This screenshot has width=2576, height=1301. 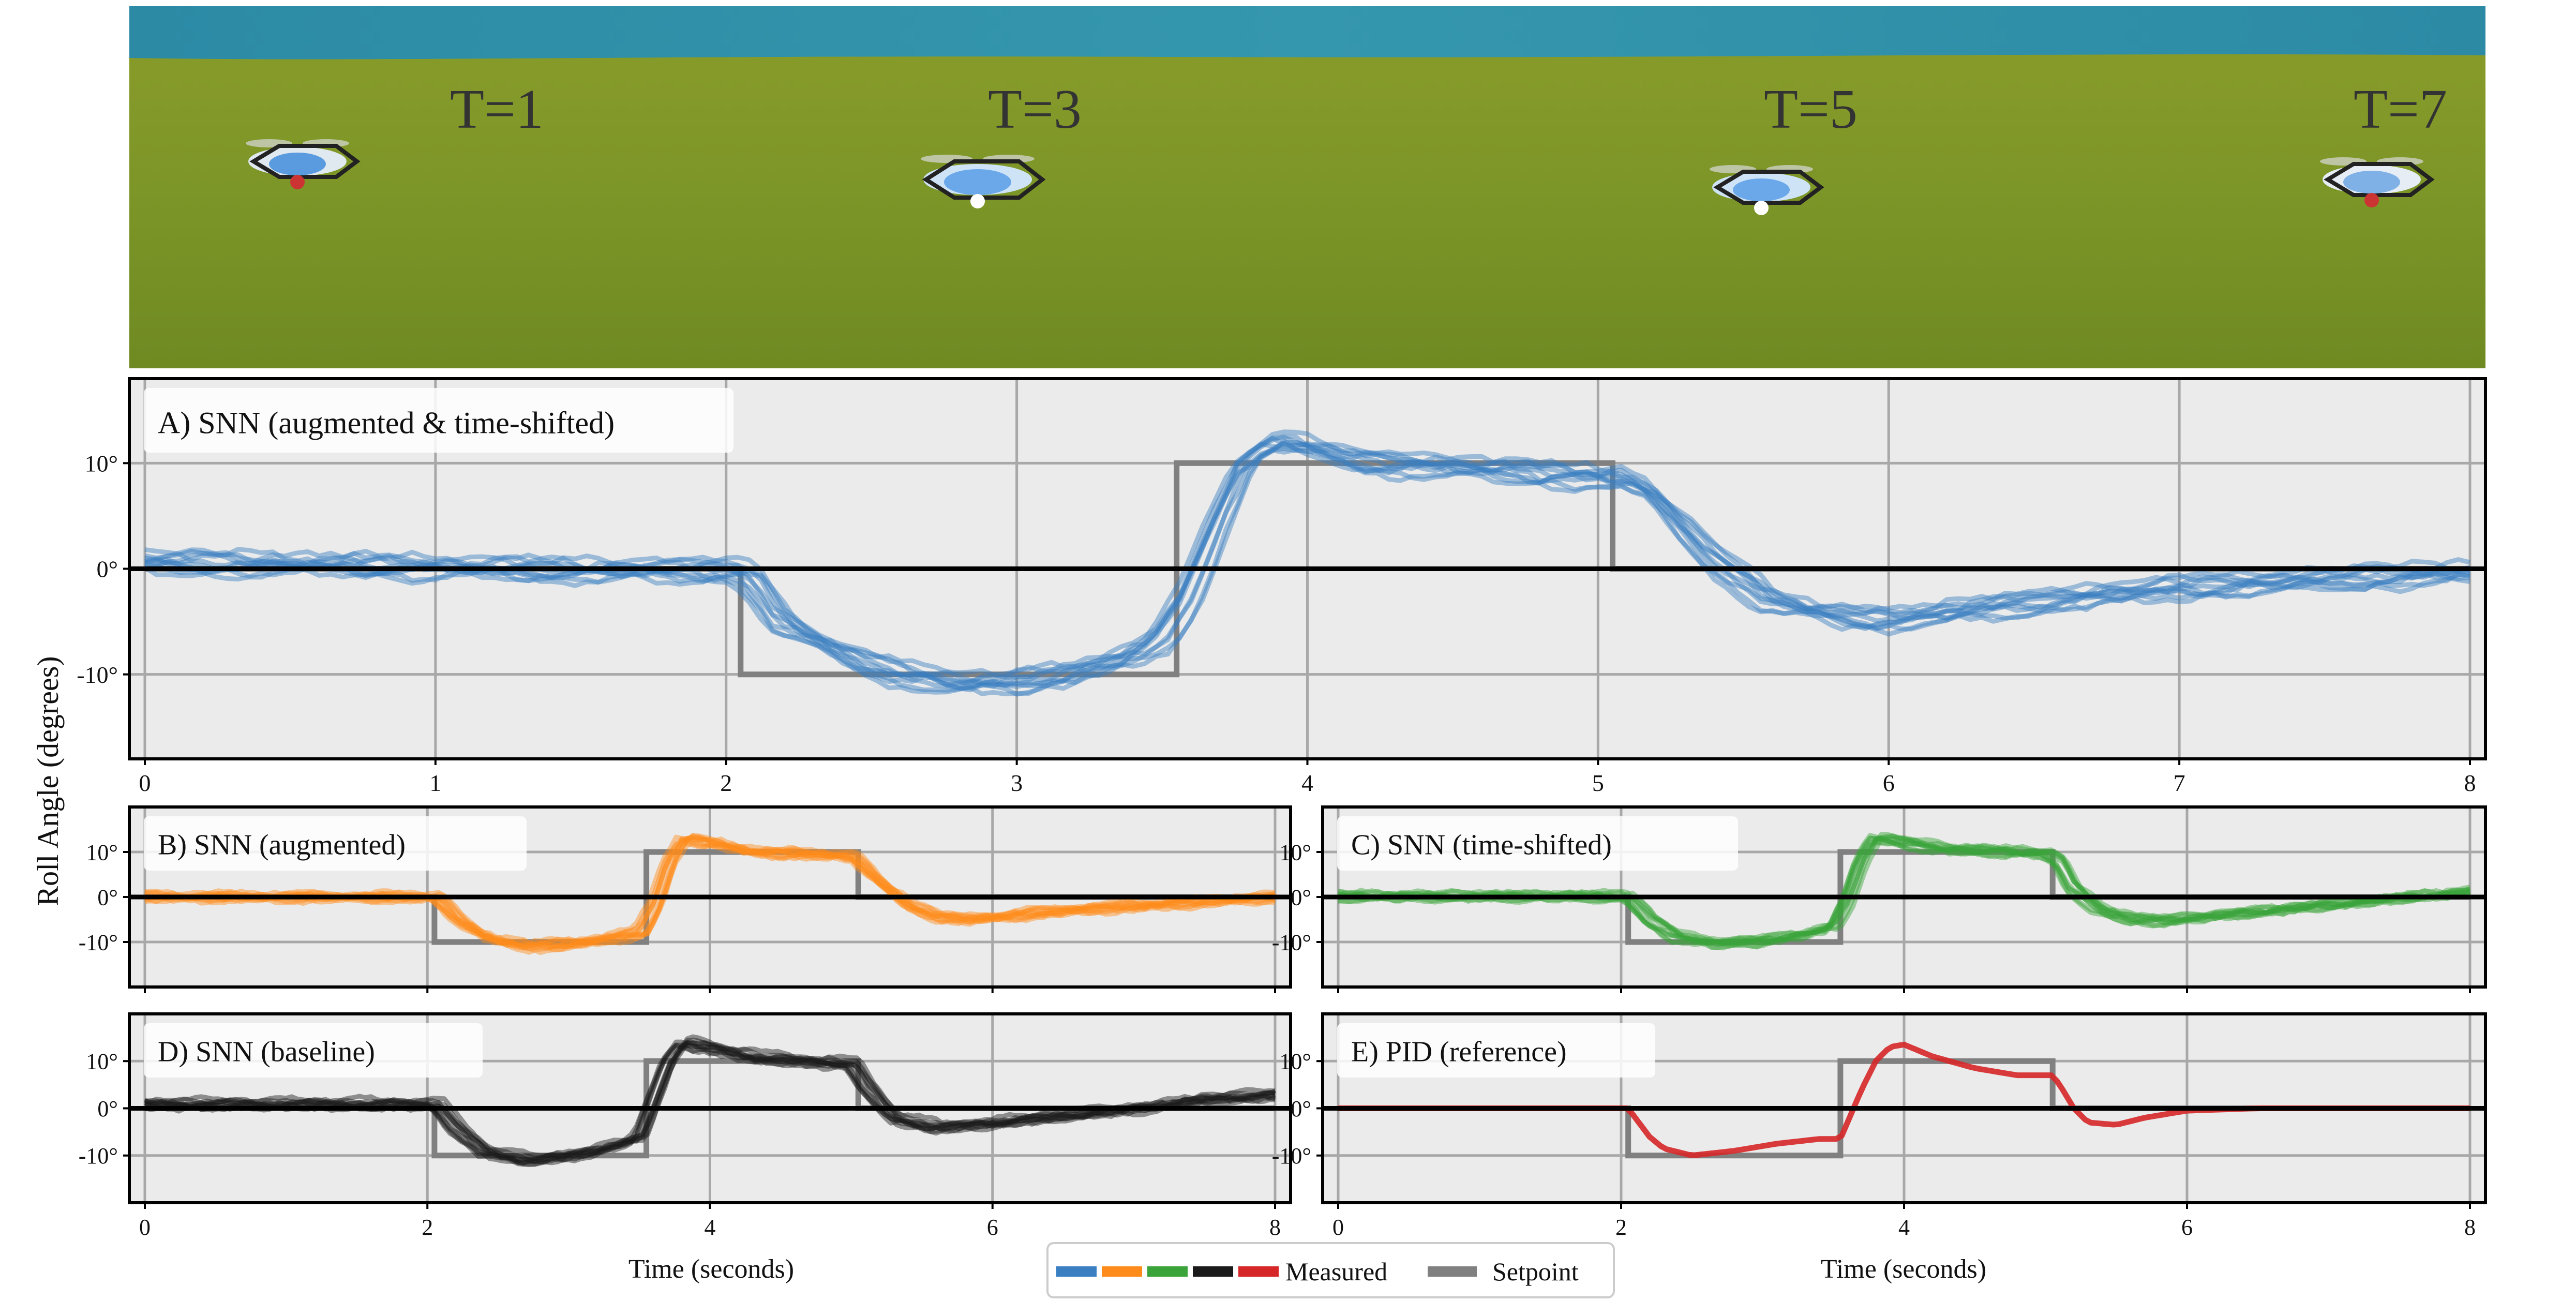 I want to click on panel-title: D) SNN (baseline), so click(x=266, y=1052).